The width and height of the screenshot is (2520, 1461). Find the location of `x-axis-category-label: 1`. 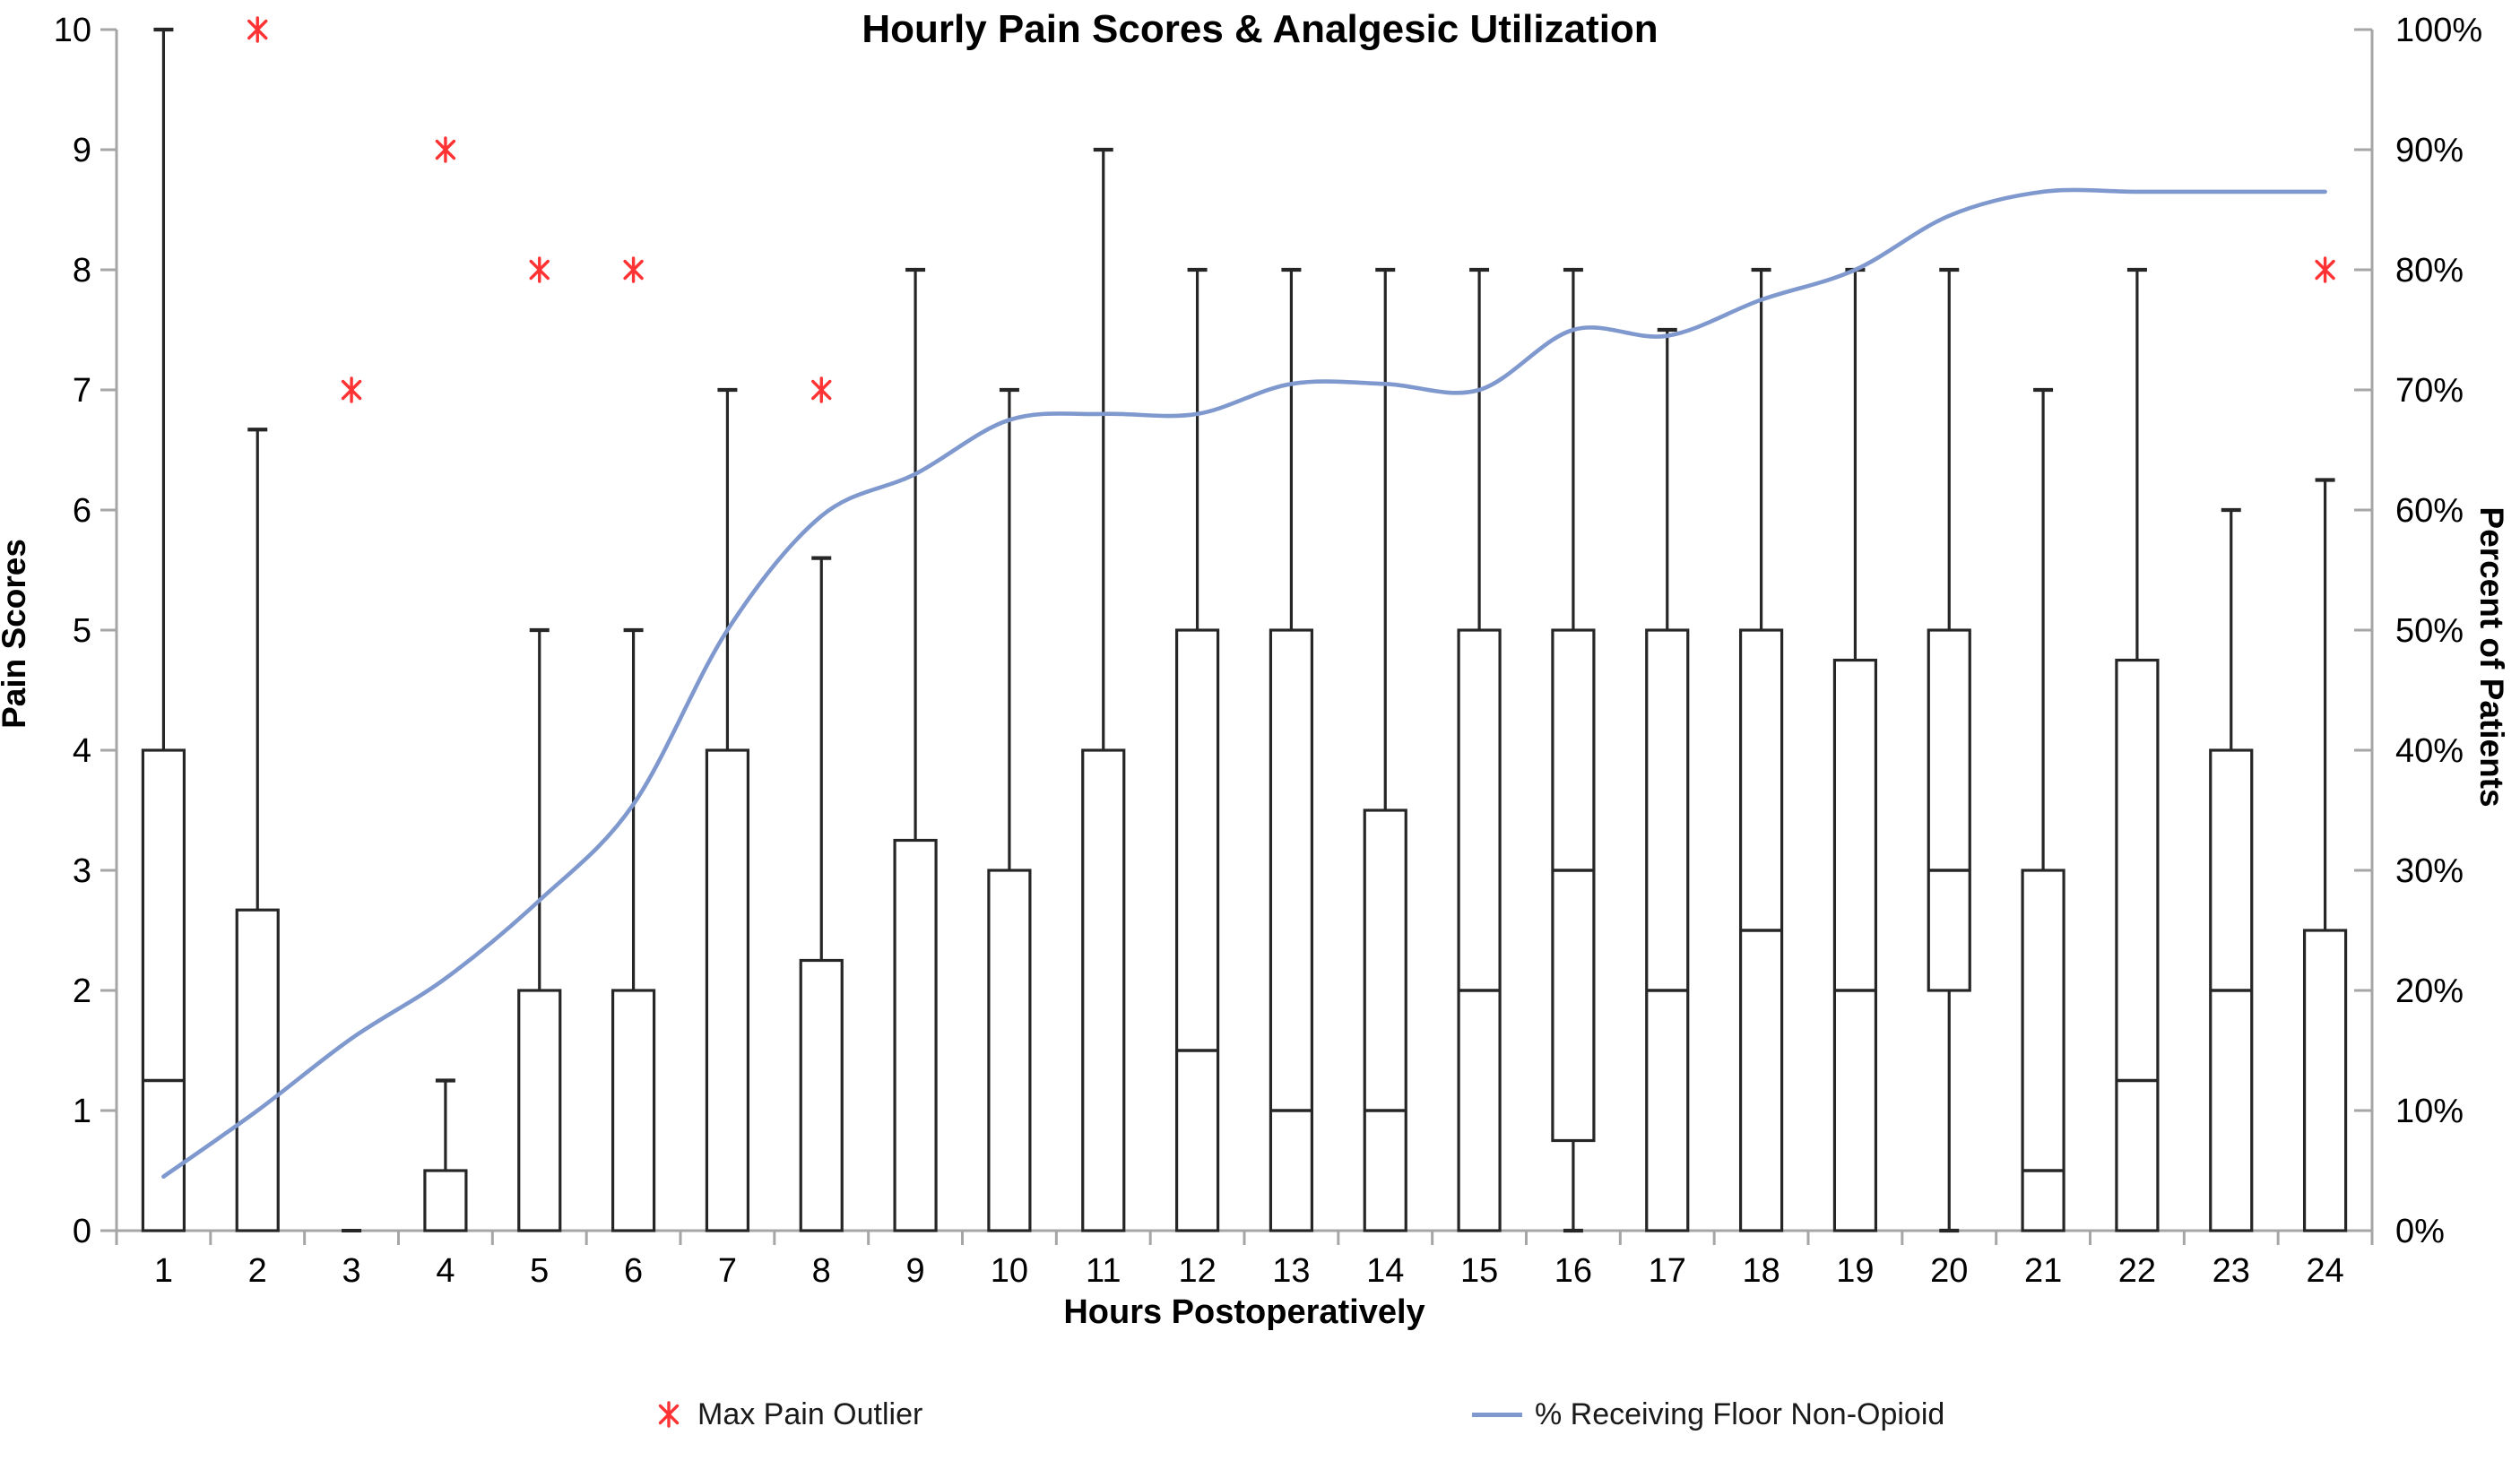

x-axis-category-label: 1 is located at coordinates (163, 1271).